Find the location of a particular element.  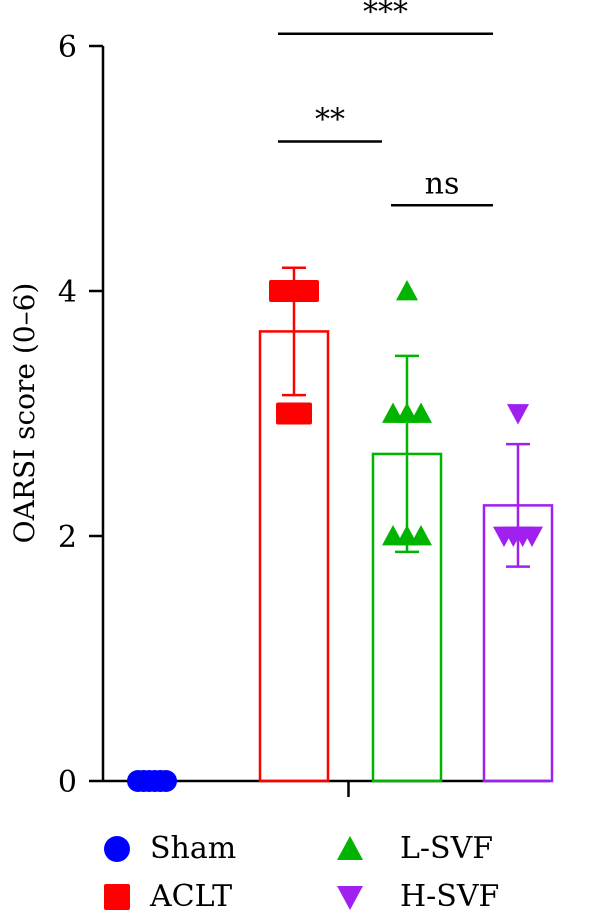

bar-aclt is located at coordinates (294, 556).